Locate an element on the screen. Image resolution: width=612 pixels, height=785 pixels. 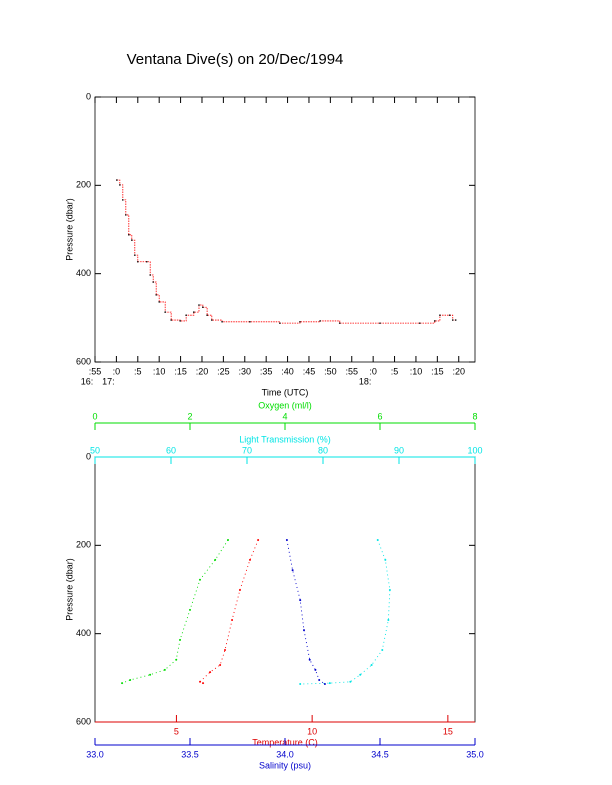
x-tick-label: :35 is located at coordinates (266, 371).